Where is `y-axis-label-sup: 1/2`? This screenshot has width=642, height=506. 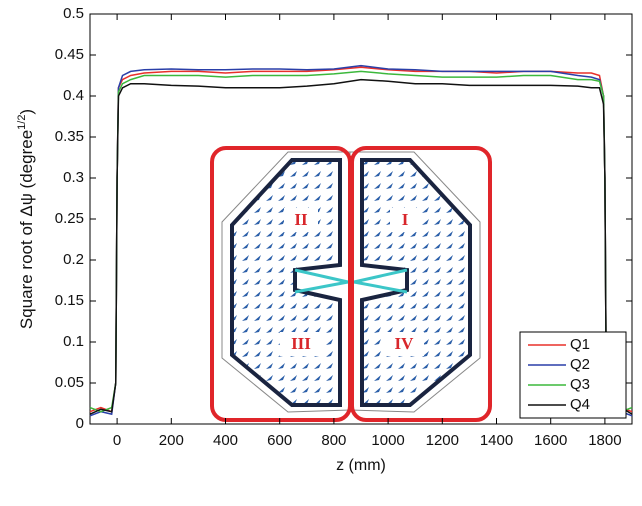 y-axis-label-sup: 1/2 is located at coordinates (22, 122).